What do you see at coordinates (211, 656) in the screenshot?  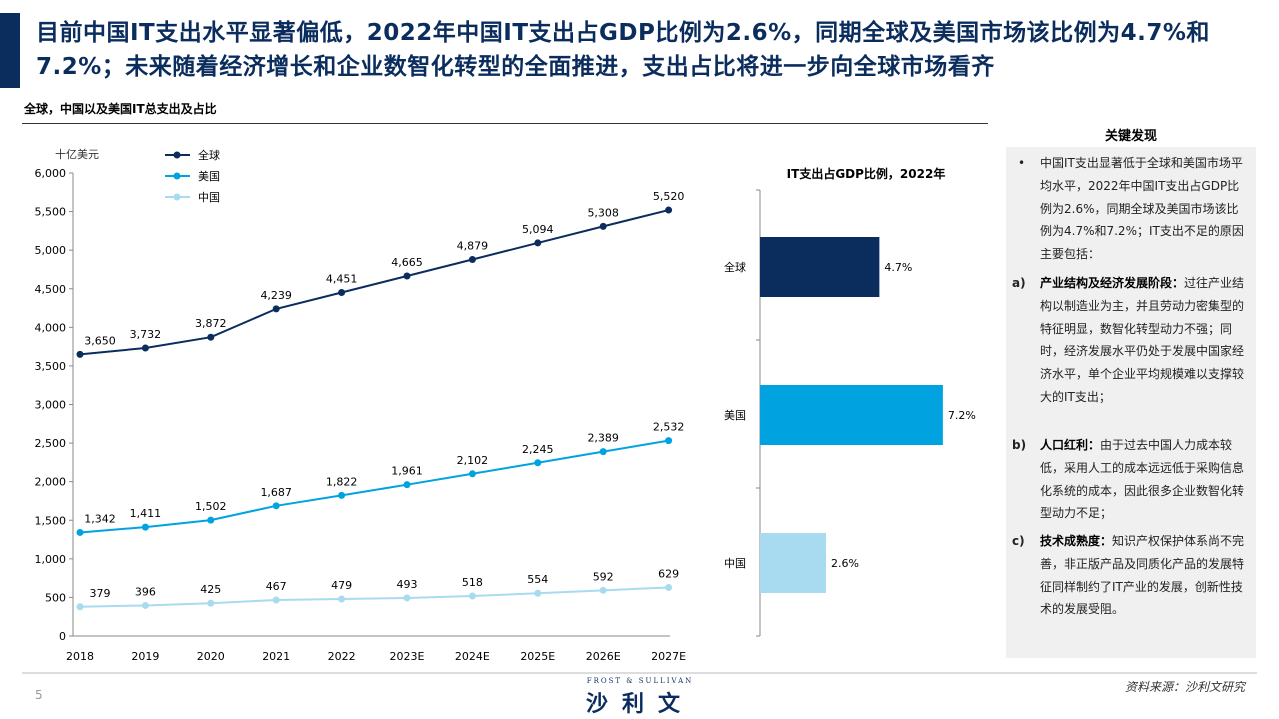 I see `x-tick-label: 2020` at bounding box center [211, 656].